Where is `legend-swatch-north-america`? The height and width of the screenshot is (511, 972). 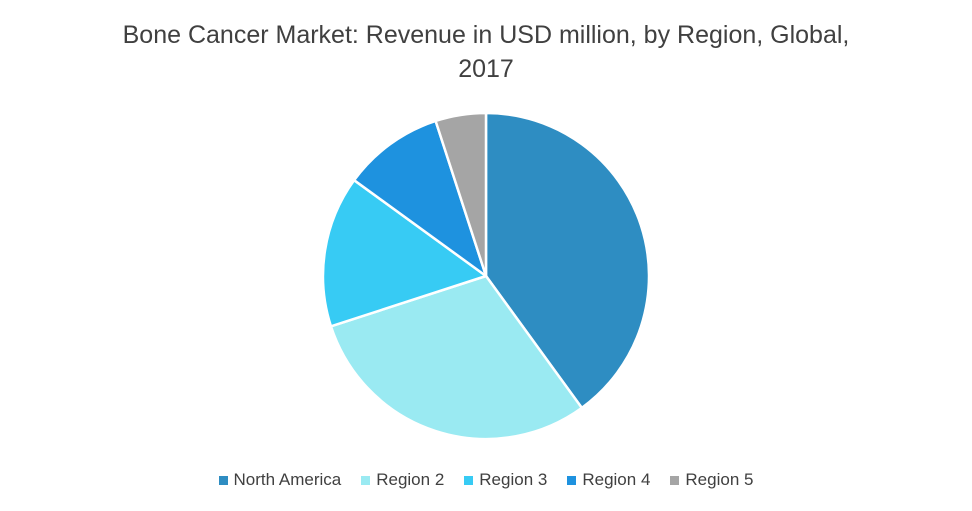 legend-swatch-north-america is located at coordinates (223, 480).